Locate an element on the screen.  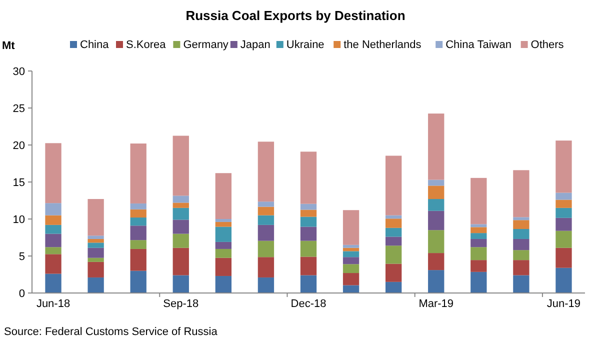
legend-label: China Taiwan is located at coordinates (479, 45).